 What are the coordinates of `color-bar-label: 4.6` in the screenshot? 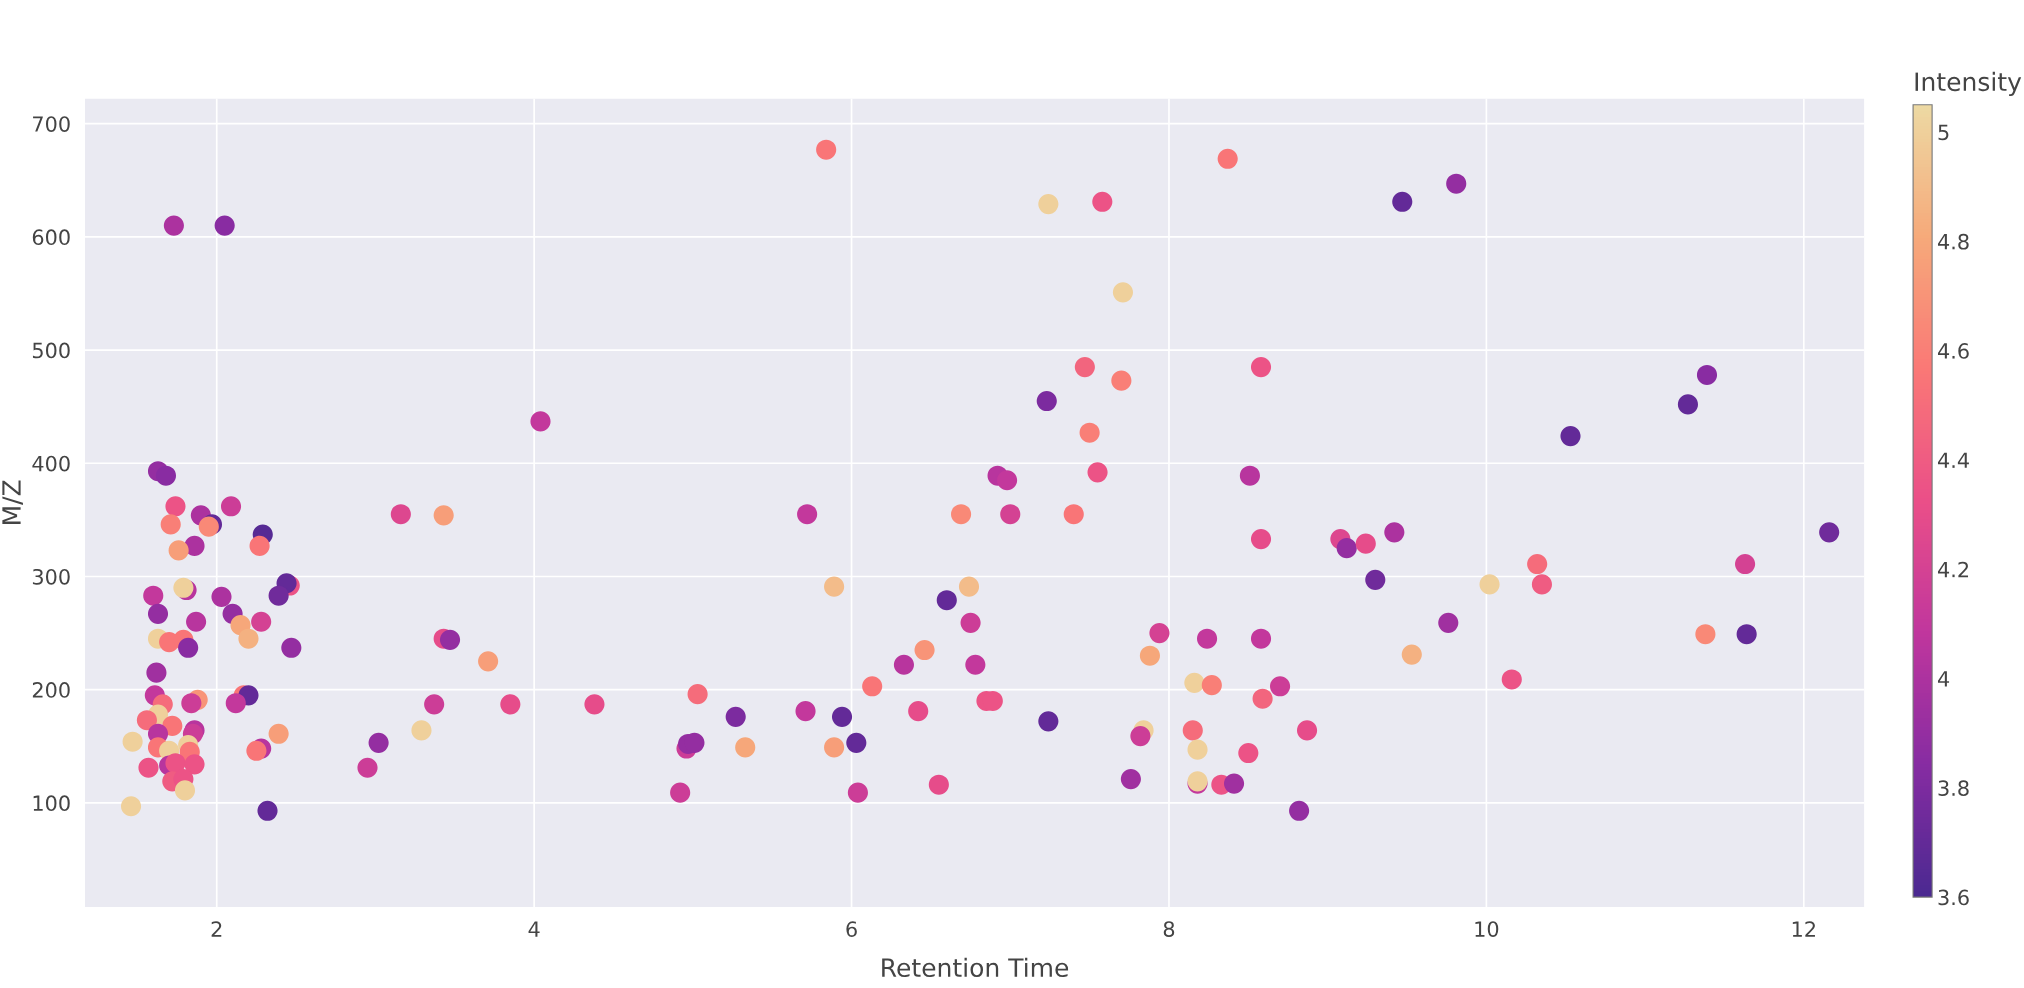 It's located at (1953, 351).